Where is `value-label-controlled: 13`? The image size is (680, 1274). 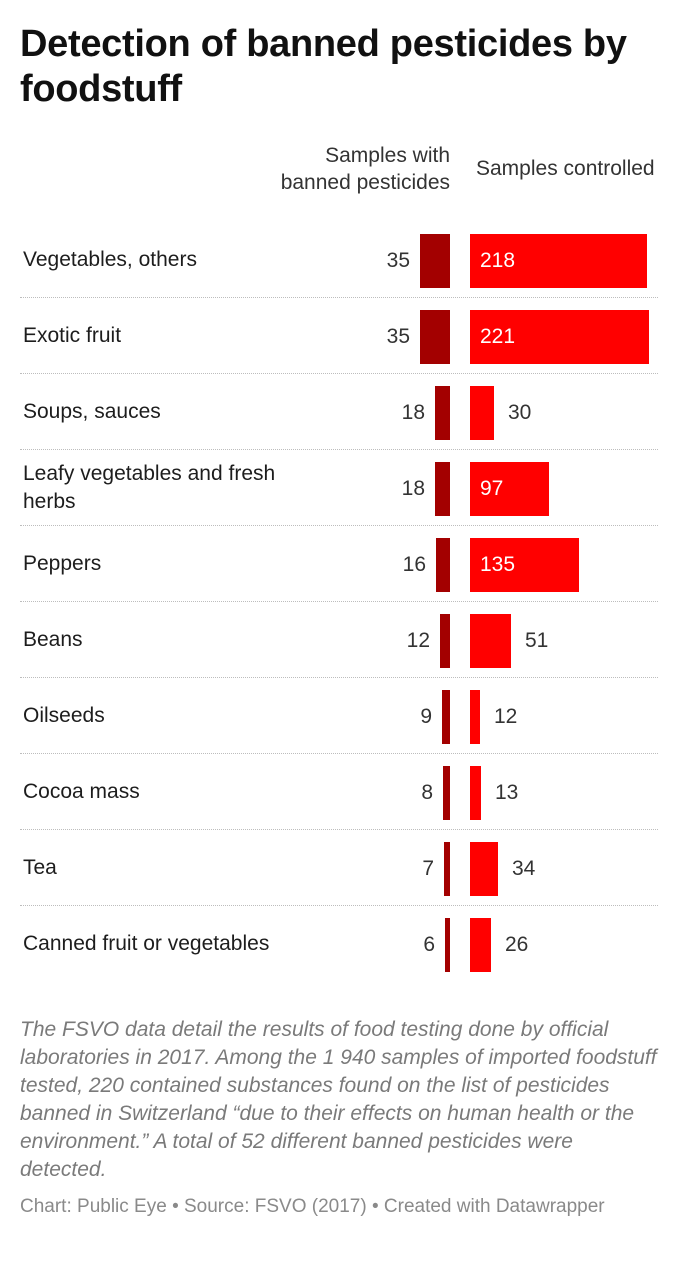 value-label-controlled: 13 is located at coordinates (507, 792).